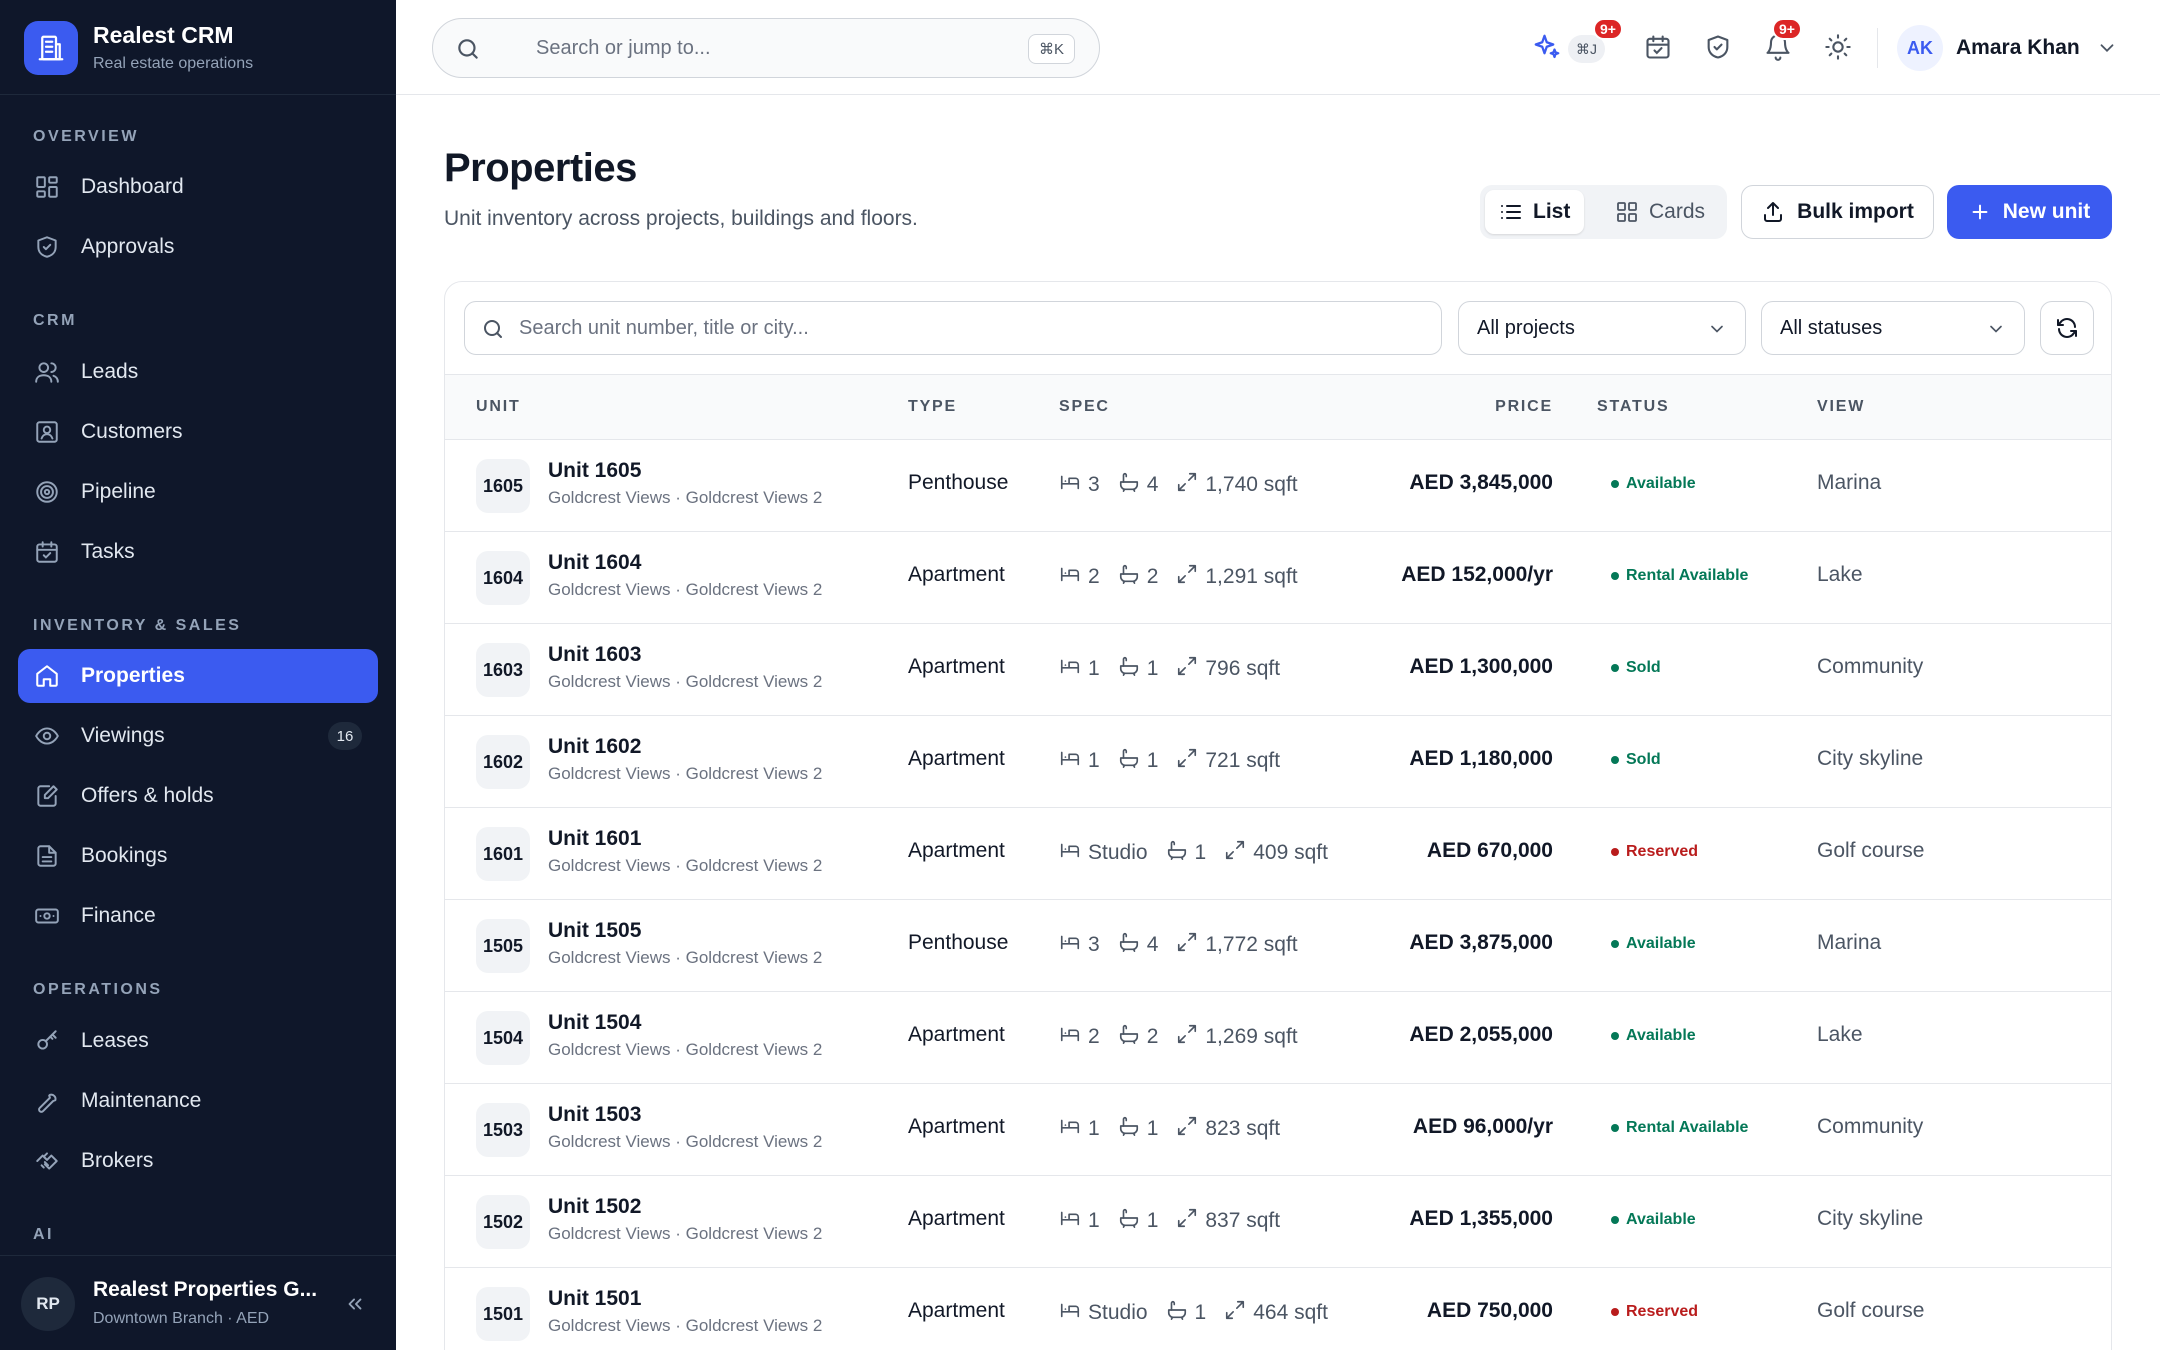  Describe the element at coordinates (1920, 48) in the screenshot. I see `user-avatar: AK` at that location.